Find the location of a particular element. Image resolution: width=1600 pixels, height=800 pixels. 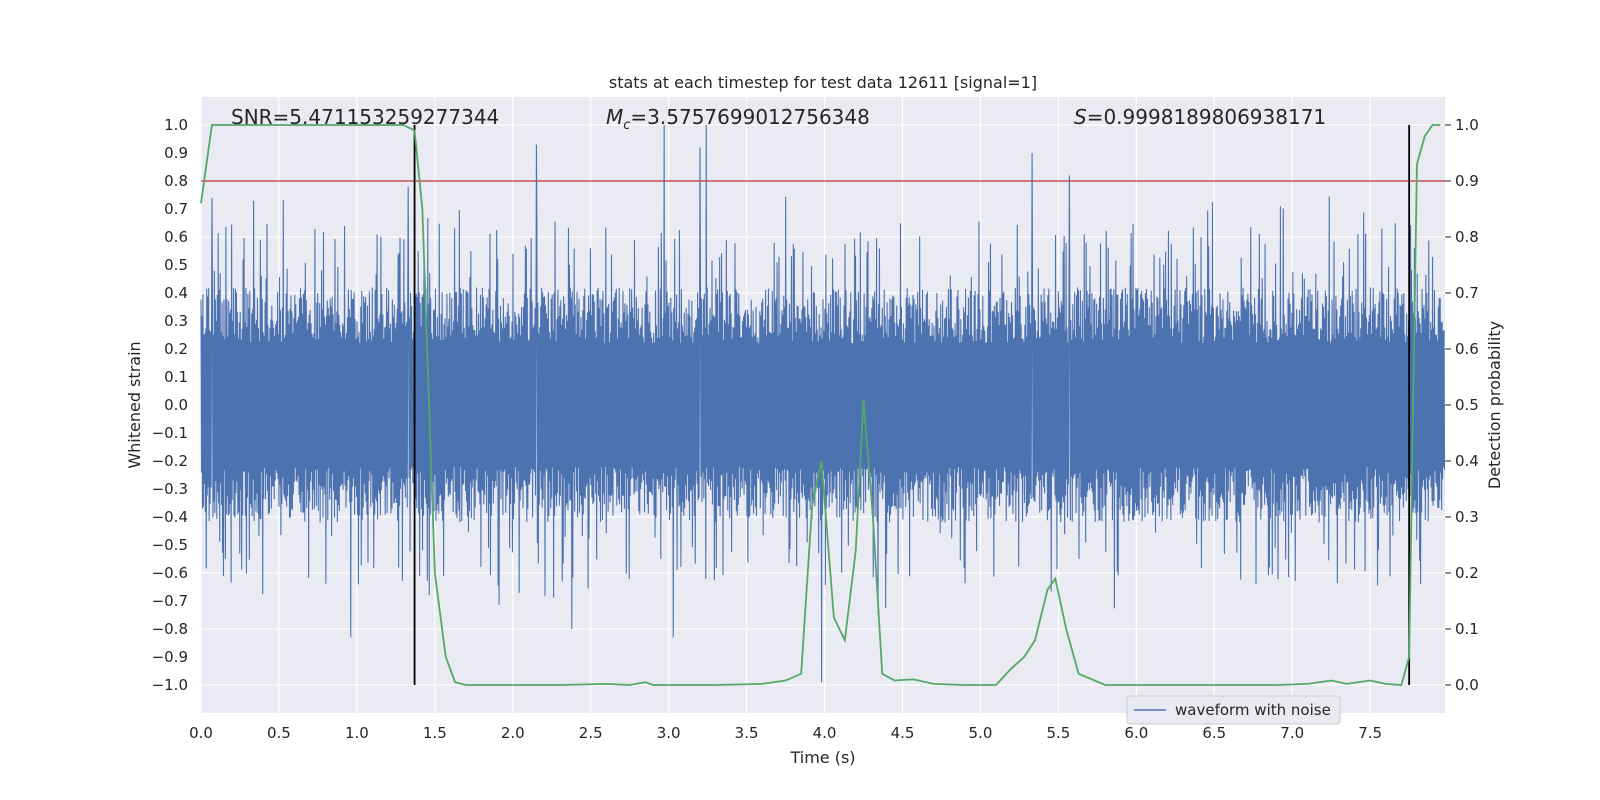

x-tick-label: 2.0 is located at coordinates (513, 733).